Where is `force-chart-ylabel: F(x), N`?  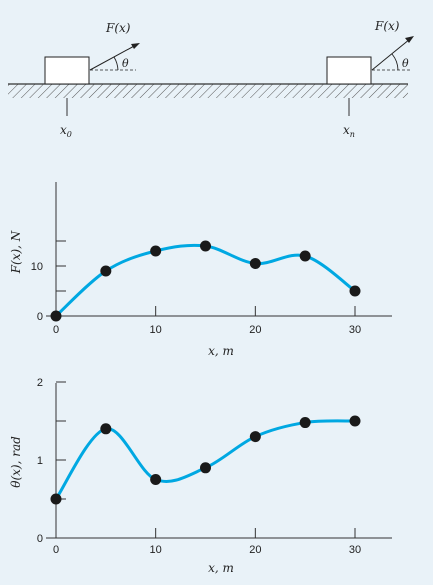
force-chart-ylabel: F(x), N is located at coordinates (16, 252).